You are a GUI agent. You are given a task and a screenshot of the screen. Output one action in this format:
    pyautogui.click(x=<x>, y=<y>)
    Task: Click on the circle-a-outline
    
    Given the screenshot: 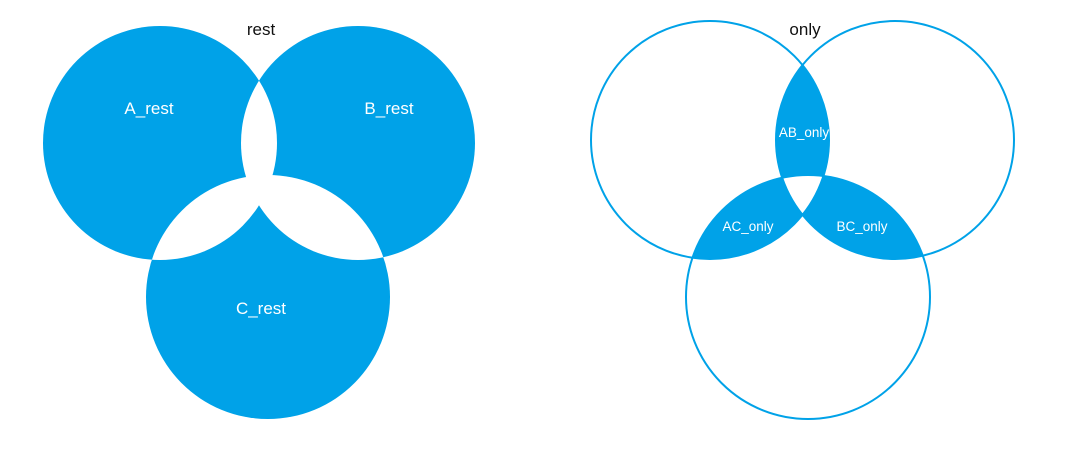 What is the action you would take?
    pyautogui.click(x=710, y=140)
    